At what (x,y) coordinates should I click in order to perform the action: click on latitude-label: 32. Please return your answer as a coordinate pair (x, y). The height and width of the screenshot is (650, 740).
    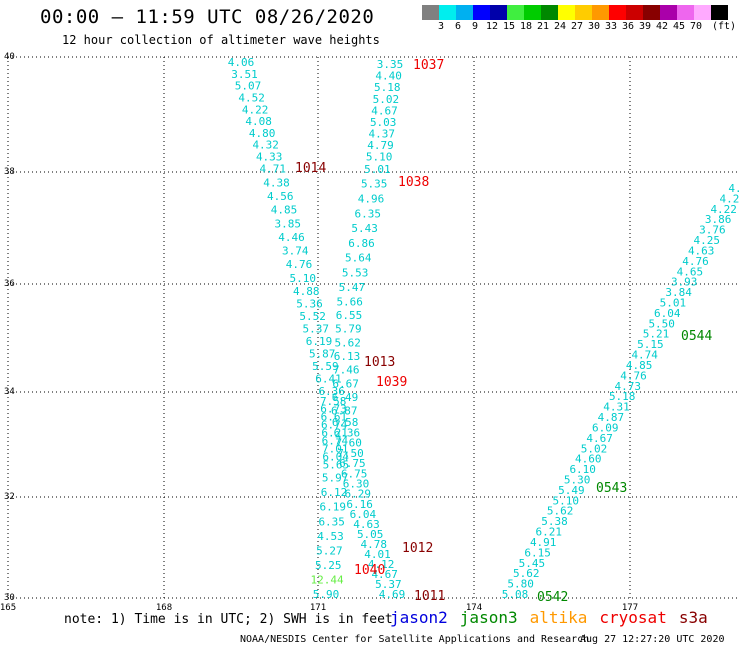
    Looking at the image, I should click on (9, 497).